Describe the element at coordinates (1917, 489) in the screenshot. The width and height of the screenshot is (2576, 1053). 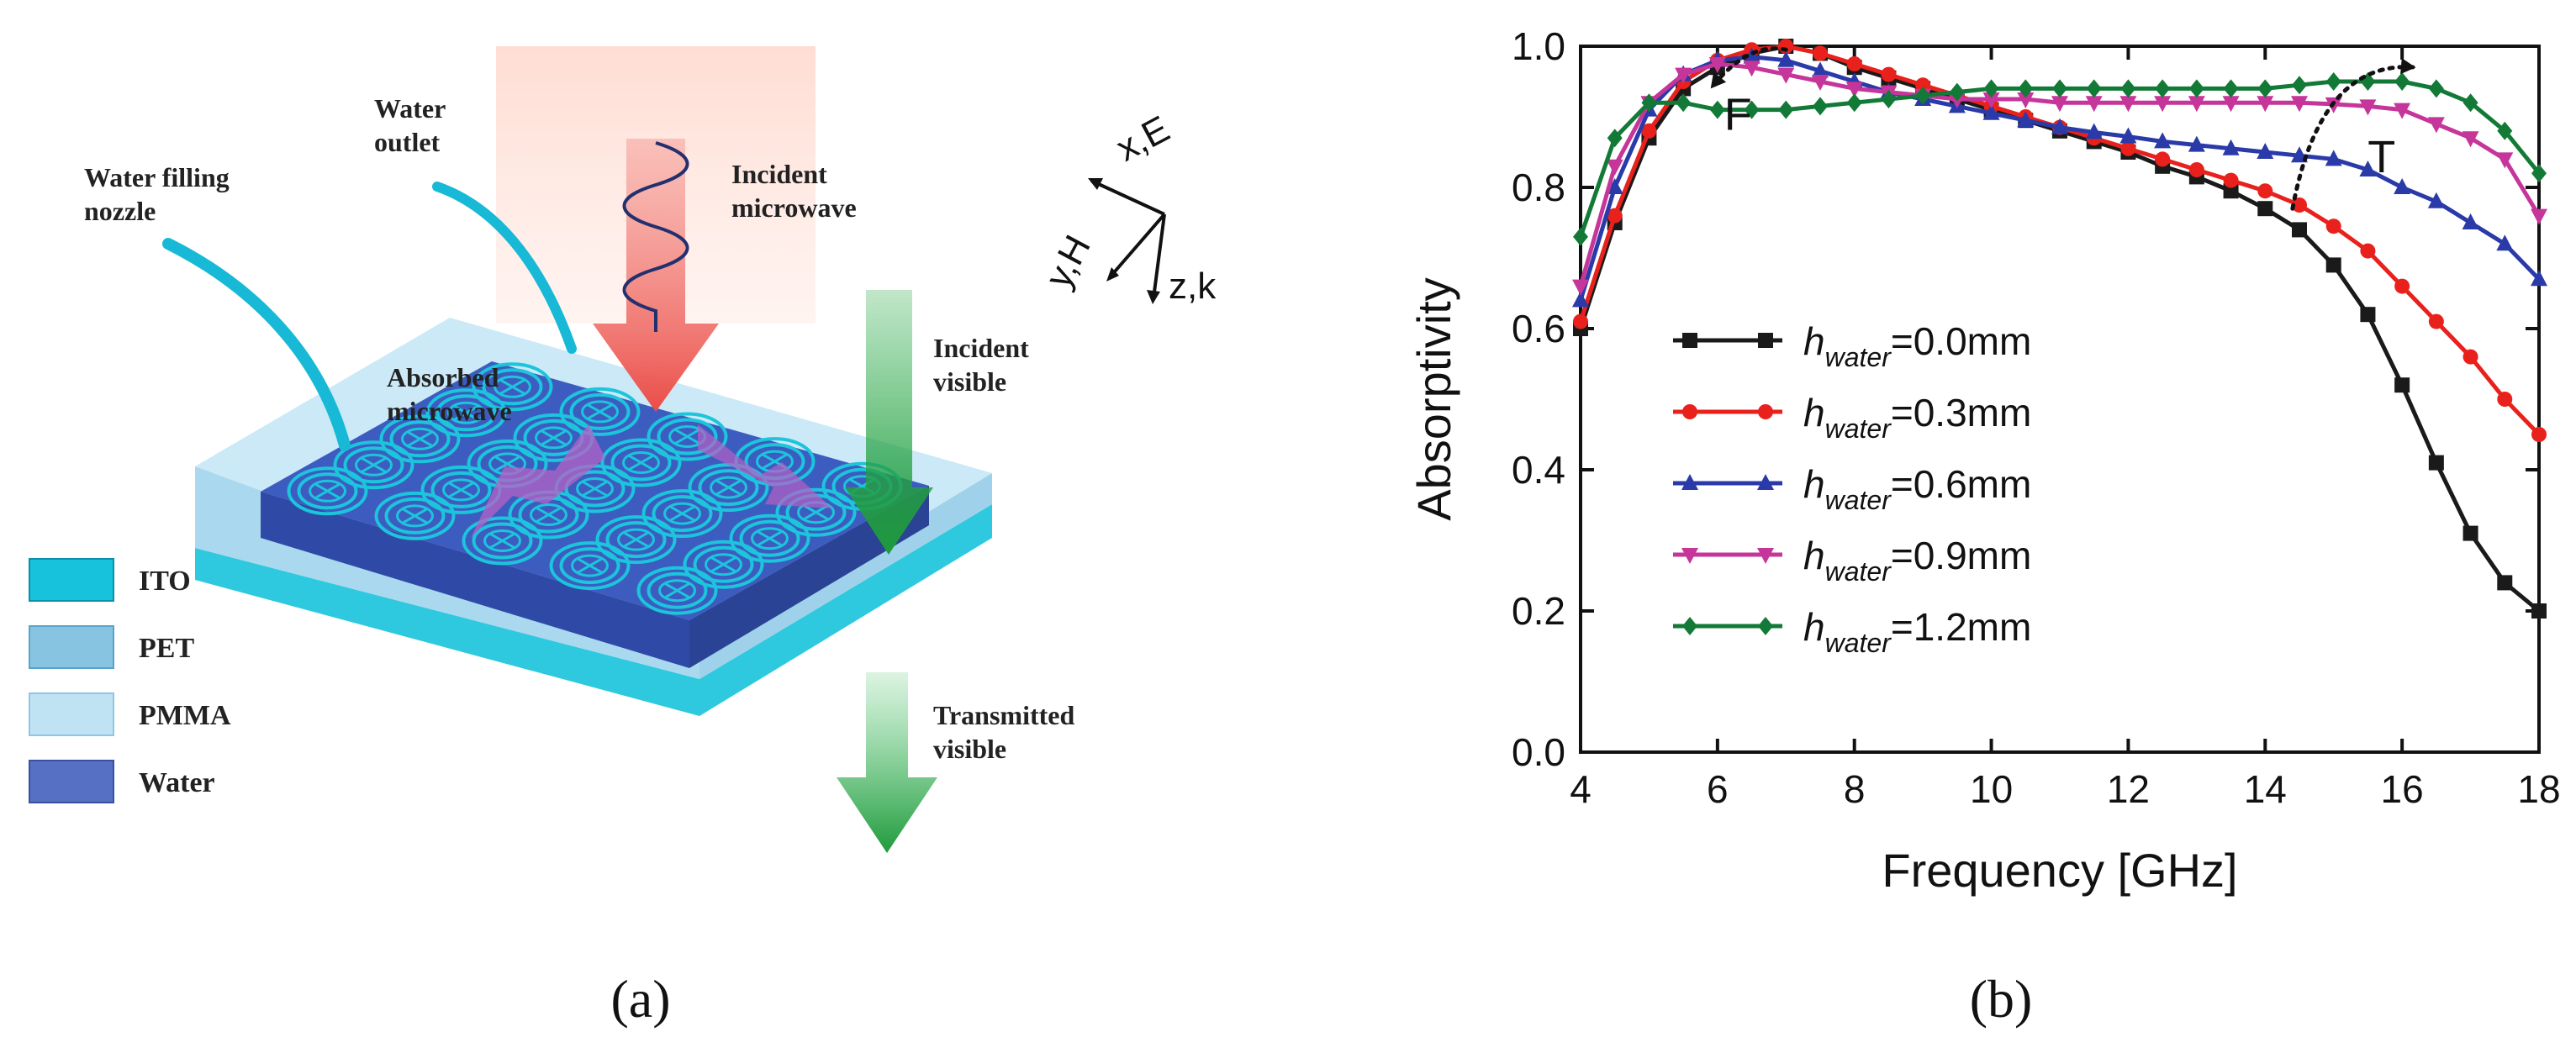
I see `legend-label: hwater=0.6mm` at that location.